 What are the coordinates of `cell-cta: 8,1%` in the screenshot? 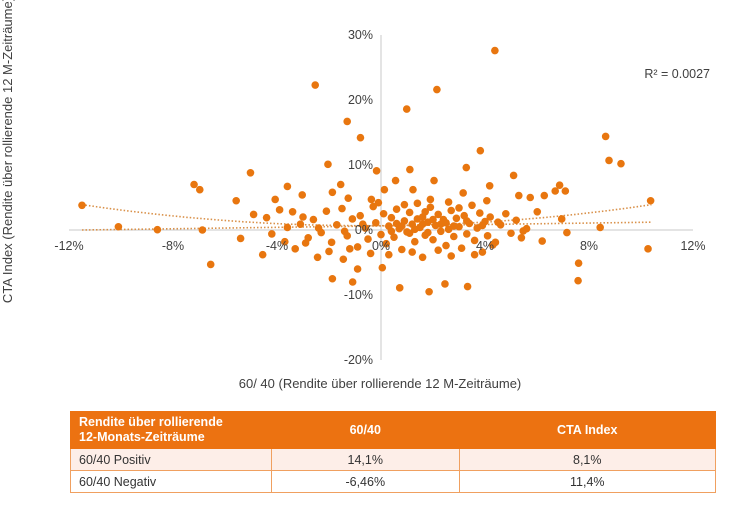 It's located at (587, 459).